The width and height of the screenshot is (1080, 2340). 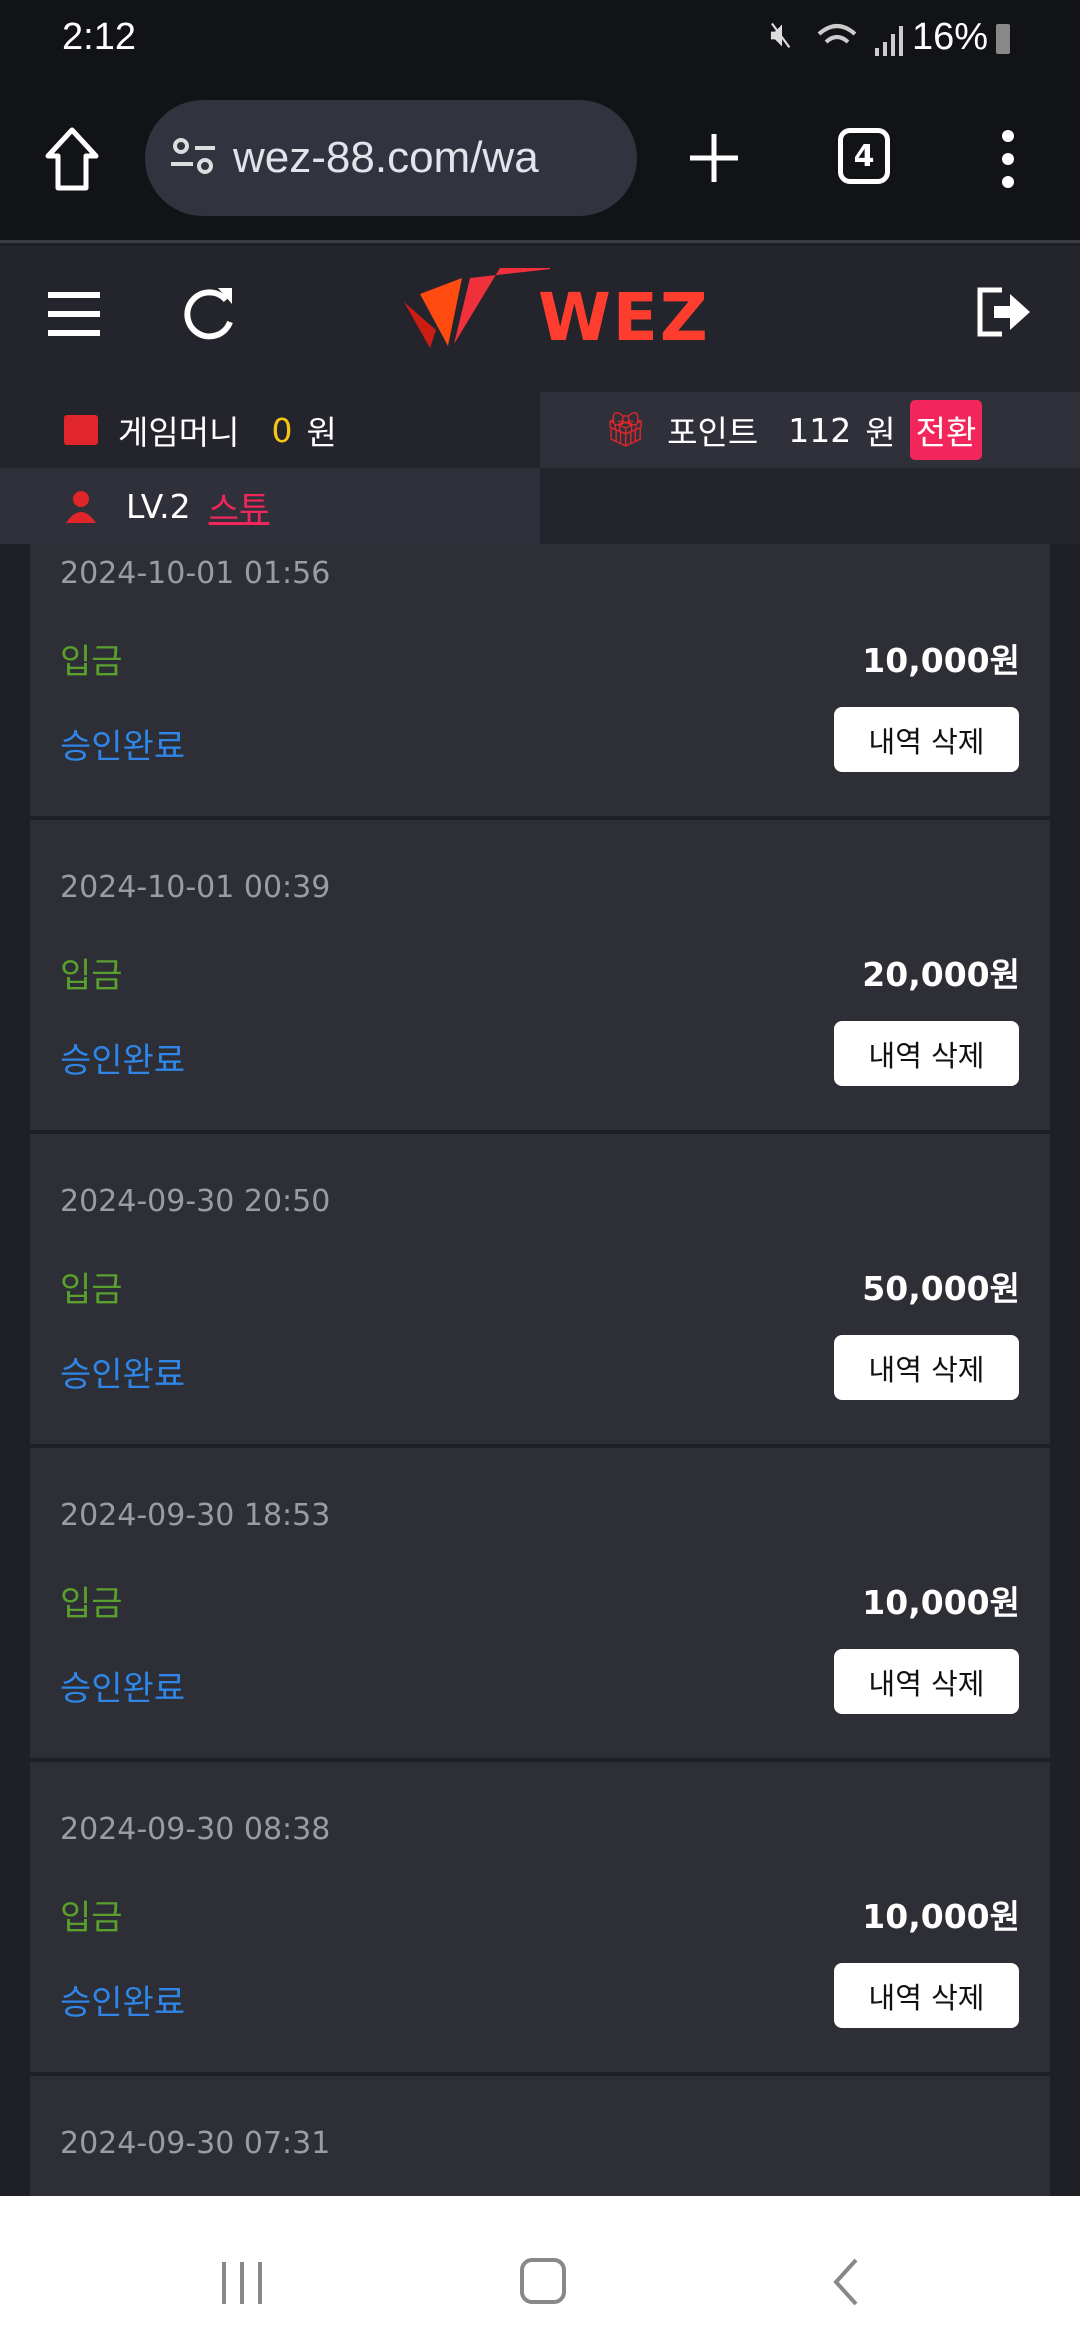 I want to click on transaction-date: 2024-09-30 07:31, so click(x=195, y=2143).